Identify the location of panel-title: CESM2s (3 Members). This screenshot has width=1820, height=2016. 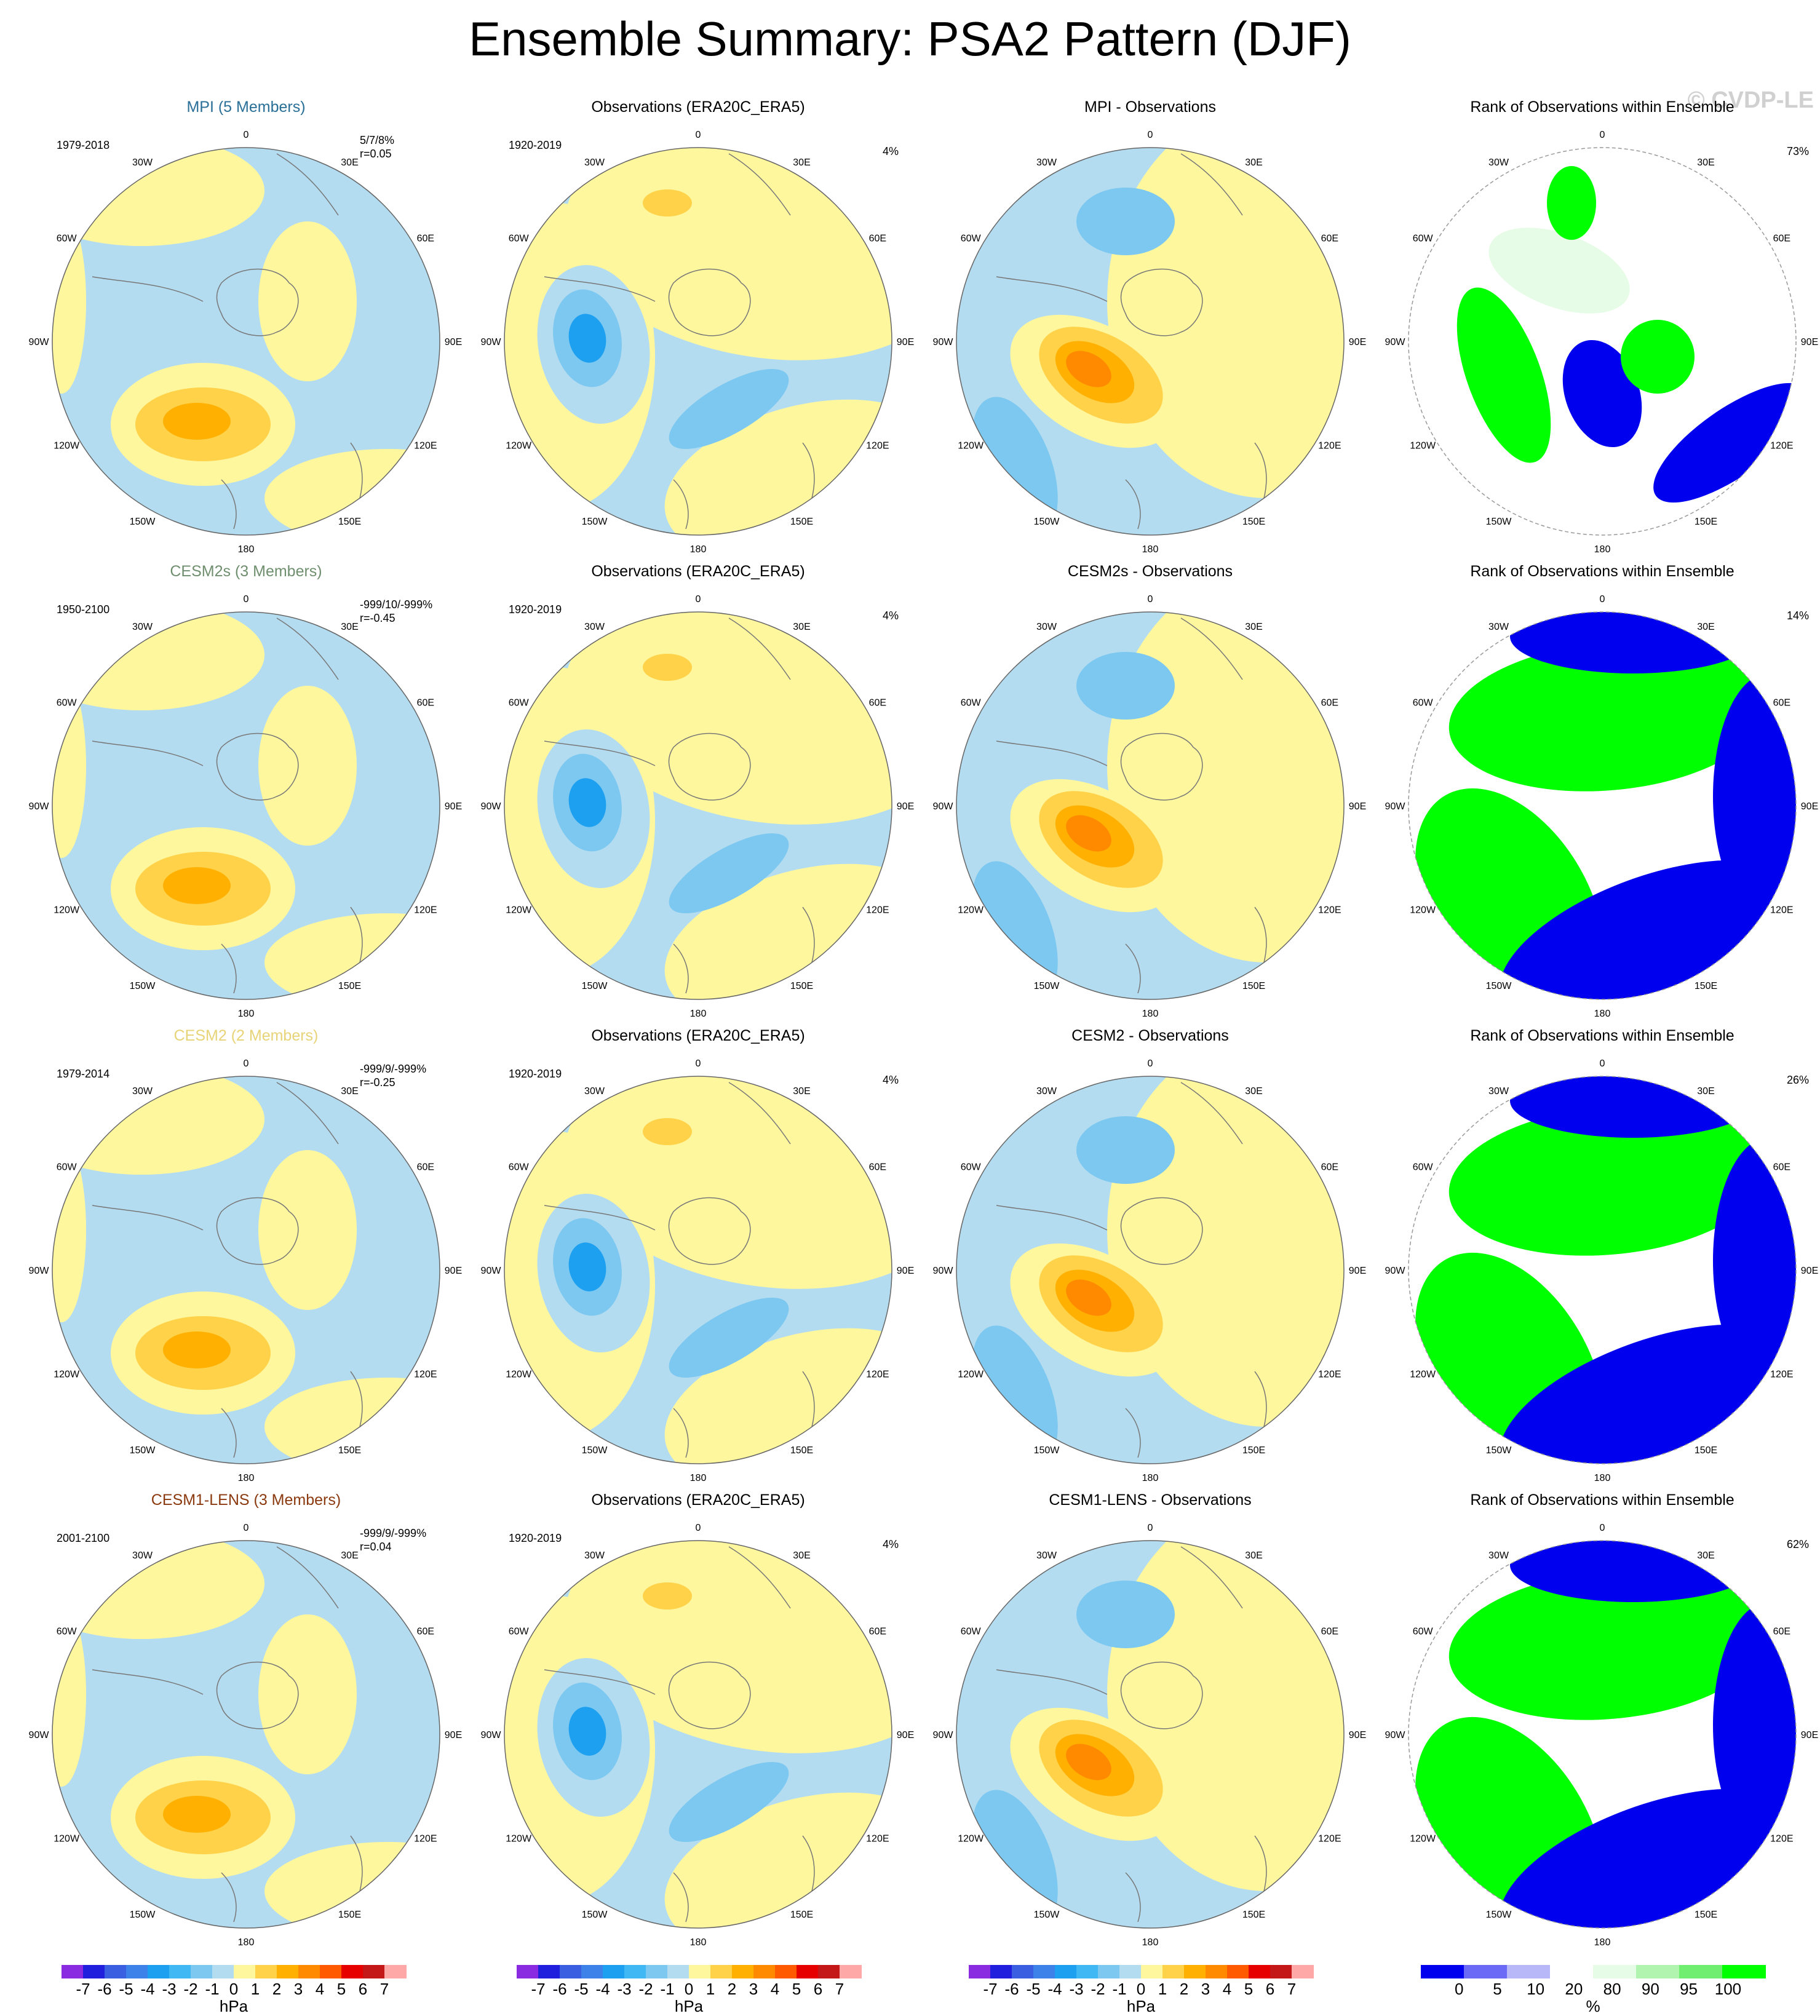
(246, 572).